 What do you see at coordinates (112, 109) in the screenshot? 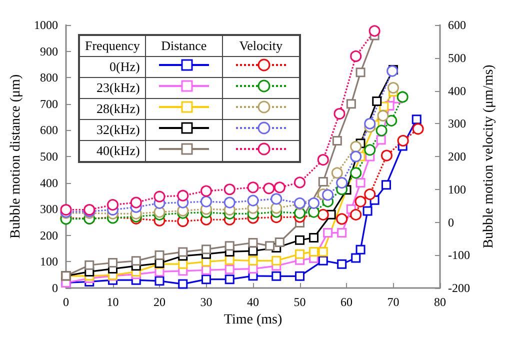
I see `legend-label: 28(kHz)` at bounding box center [112, 109].